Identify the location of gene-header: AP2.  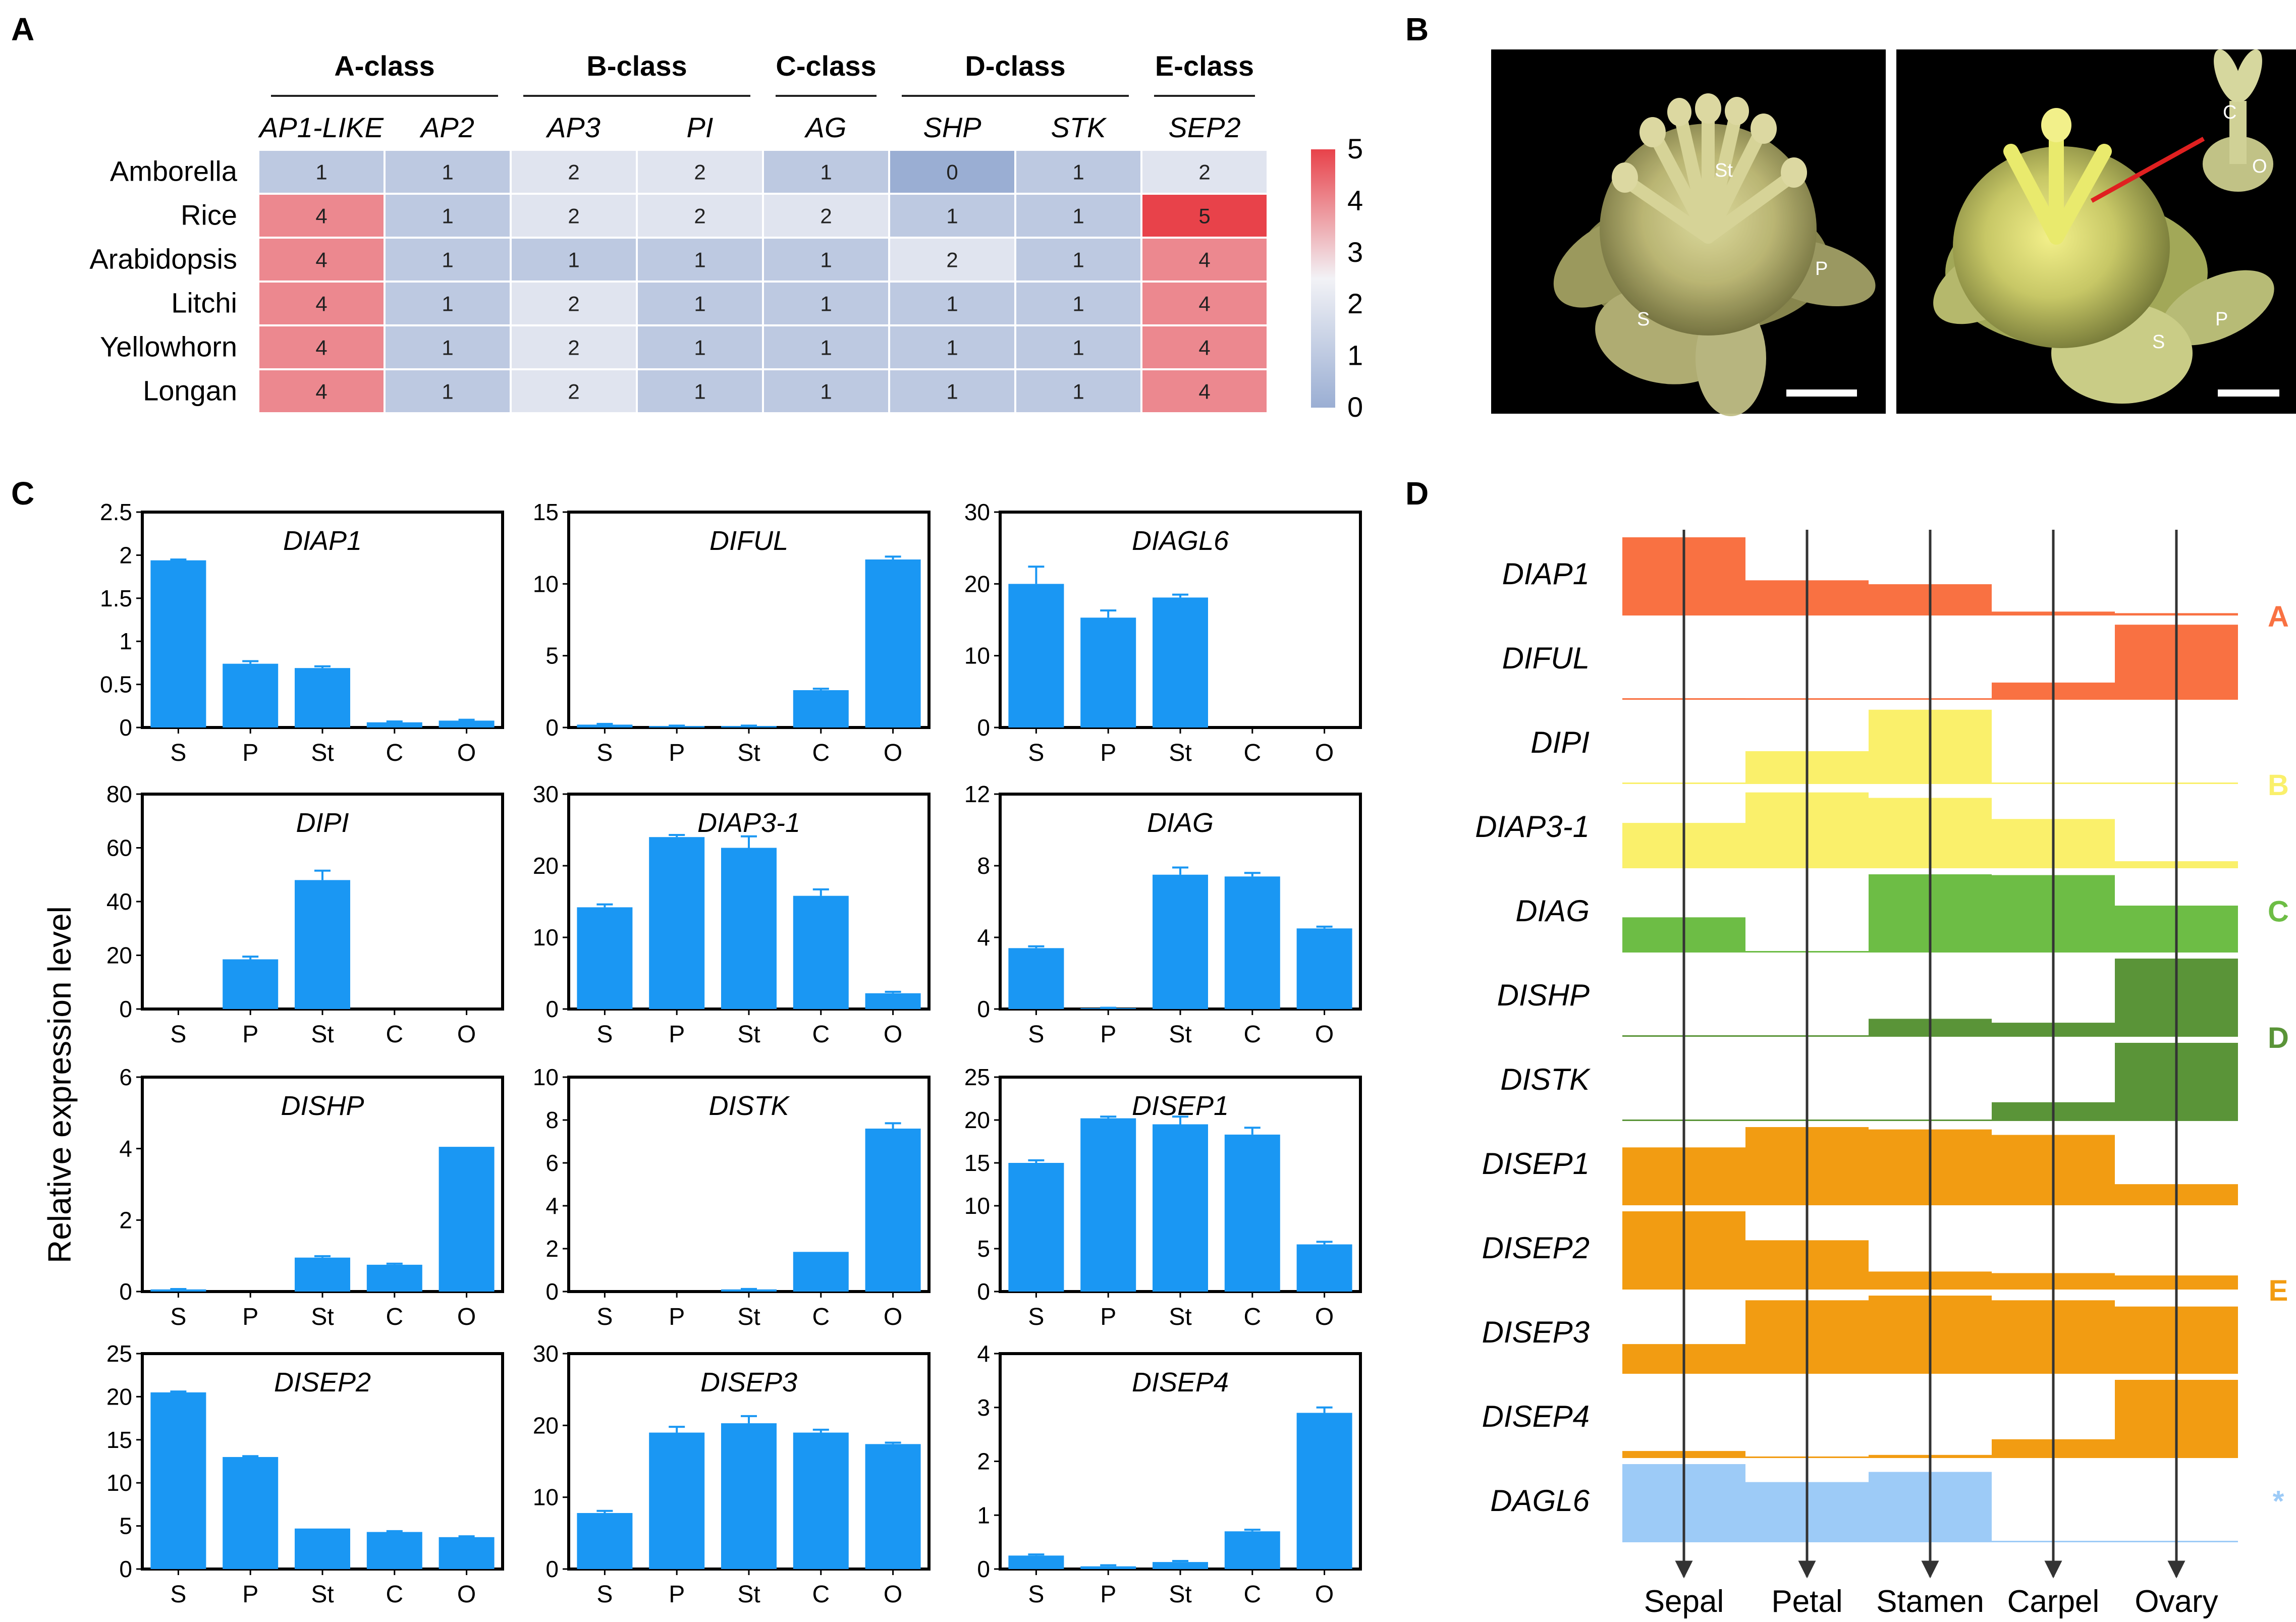
(446, 127).